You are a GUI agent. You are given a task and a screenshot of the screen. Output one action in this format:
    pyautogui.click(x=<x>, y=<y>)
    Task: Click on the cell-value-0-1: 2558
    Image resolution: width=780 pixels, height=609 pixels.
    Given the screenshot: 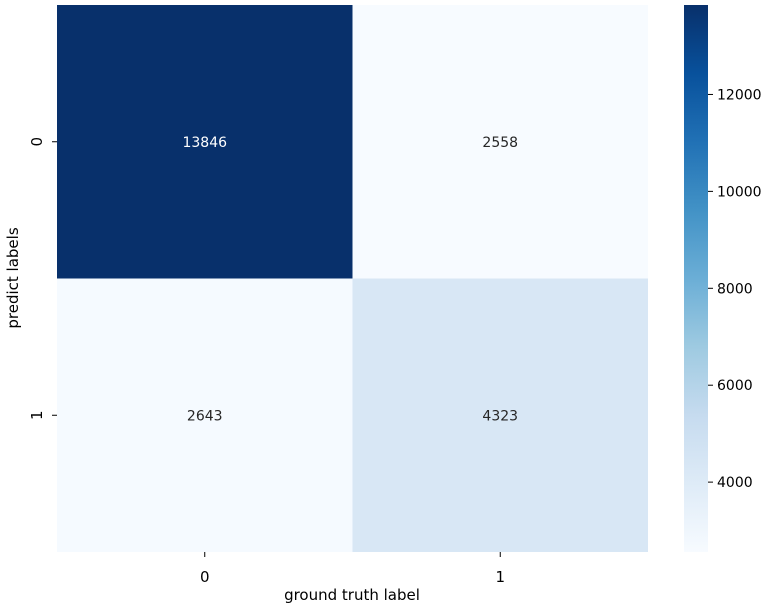 What is the action you would take?
    pyautogui.click(x=500, y=143)
    